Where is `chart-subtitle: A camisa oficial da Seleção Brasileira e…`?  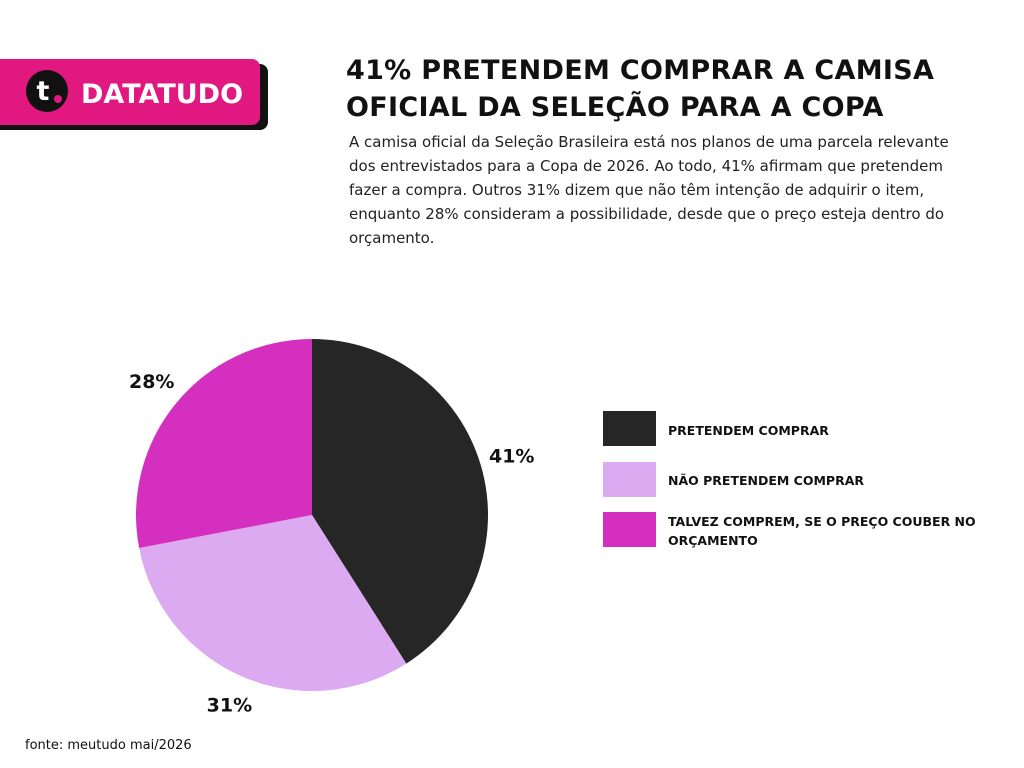
chart-subtitle: A camisa oficial da Seleção Brasileira e… is located at coordinates (649, 190).